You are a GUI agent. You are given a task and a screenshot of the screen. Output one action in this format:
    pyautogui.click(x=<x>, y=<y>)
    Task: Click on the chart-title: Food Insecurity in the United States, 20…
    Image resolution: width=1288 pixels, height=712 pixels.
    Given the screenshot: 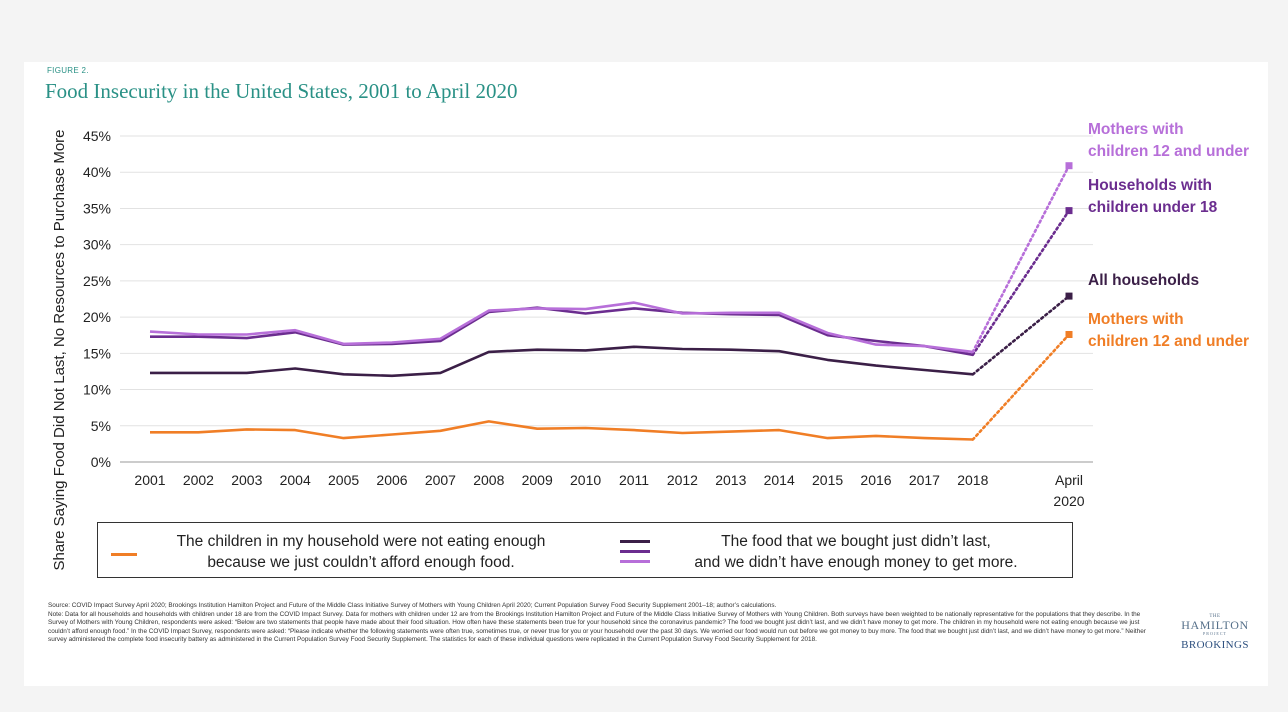 What is the action you would take?
    pyautogui.click(x=281, y=91)
    